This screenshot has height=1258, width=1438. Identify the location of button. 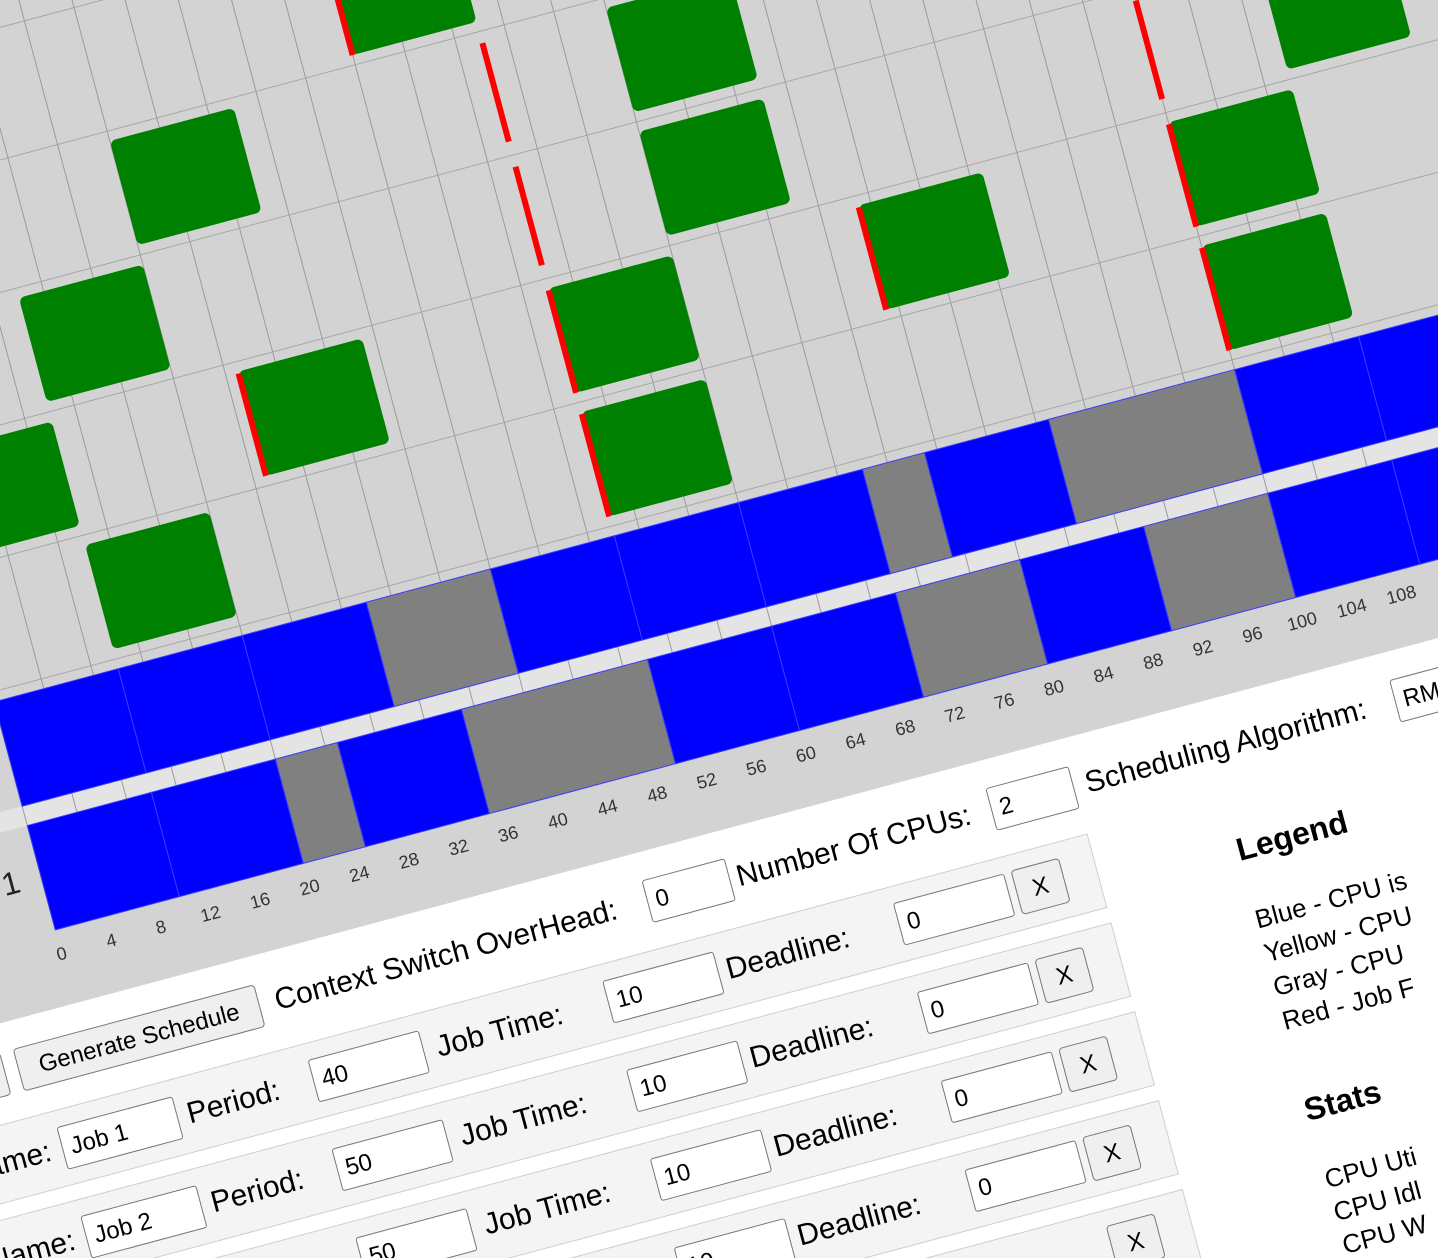
(6, 1090).